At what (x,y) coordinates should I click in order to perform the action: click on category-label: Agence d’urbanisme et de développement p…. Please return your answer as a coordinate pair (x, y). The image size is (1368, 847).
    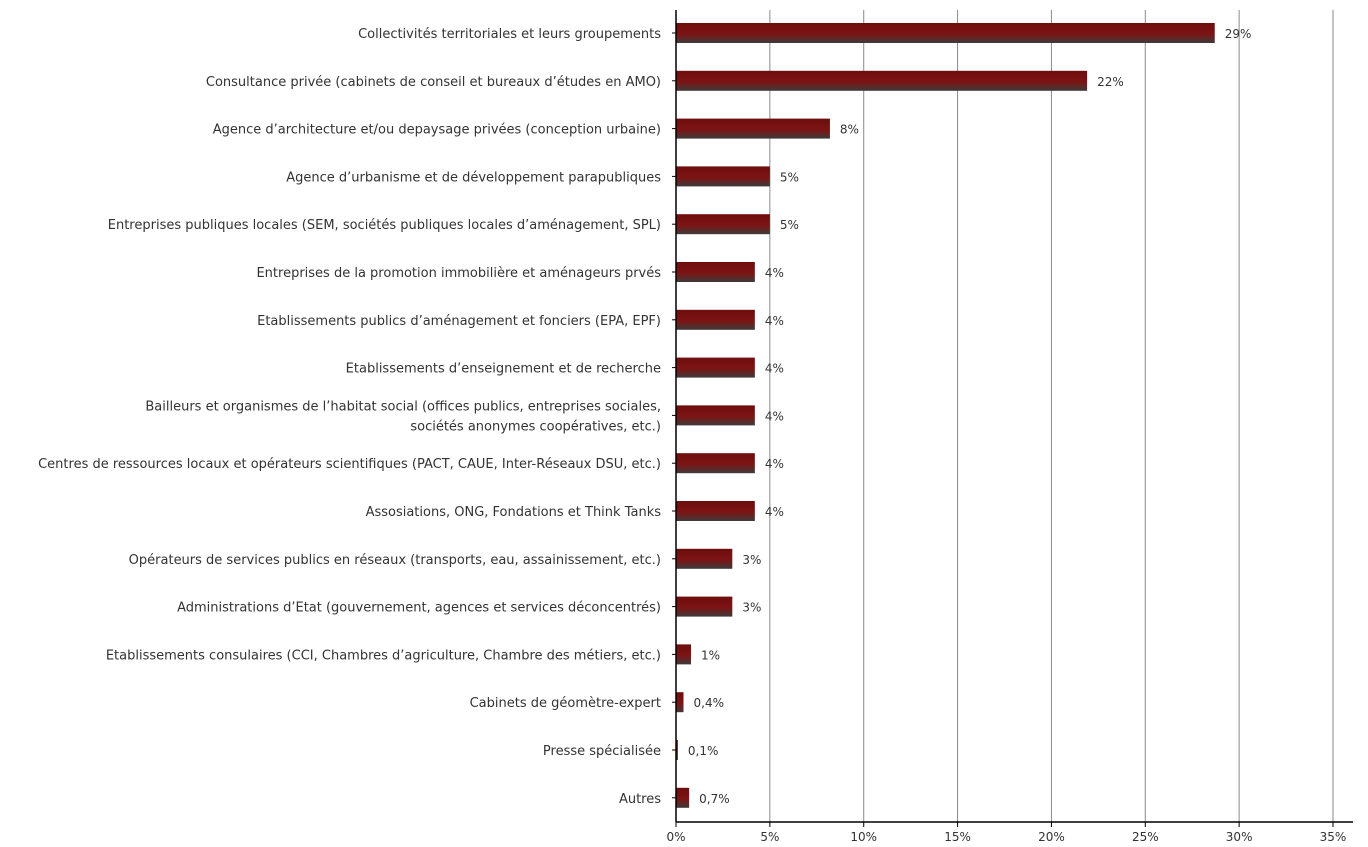
    Looking at the image, I should click on (473, 177).